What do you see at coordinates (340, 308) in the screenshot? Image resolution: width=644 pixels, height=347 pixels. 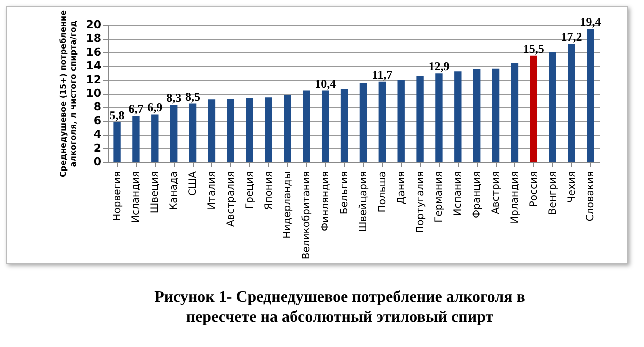 I see `text: Рисунок 1- Среднедушевое потребление алкоголя в пересчете на абсолютный этиловый спирт` at bounding box center [340, 308].